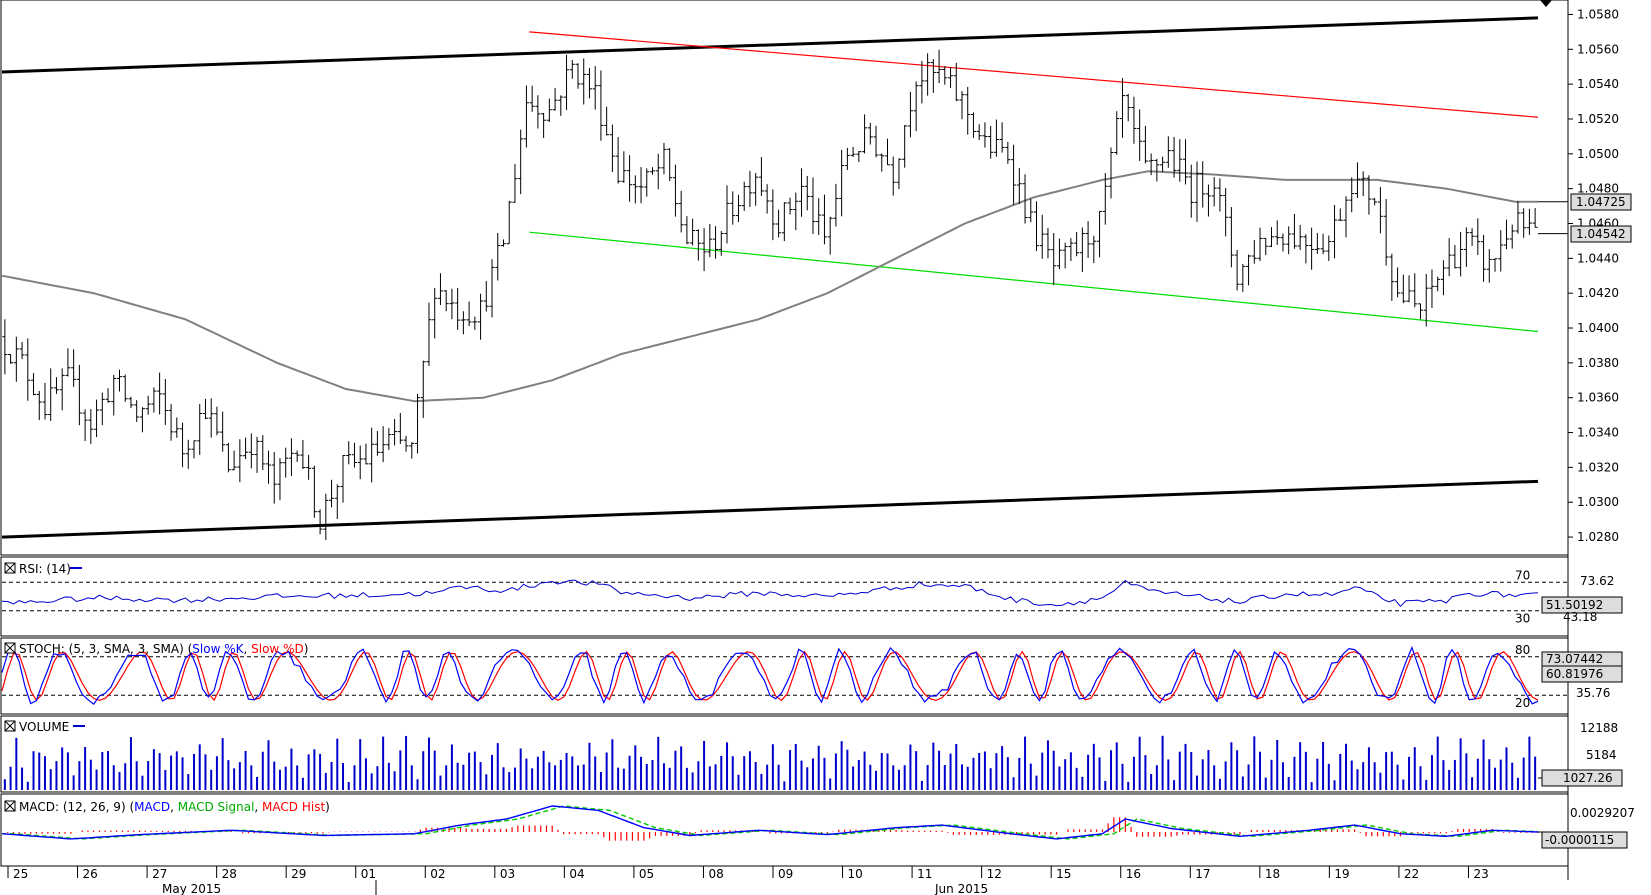  I want to click on day-label: 22, so click(1411, 874).